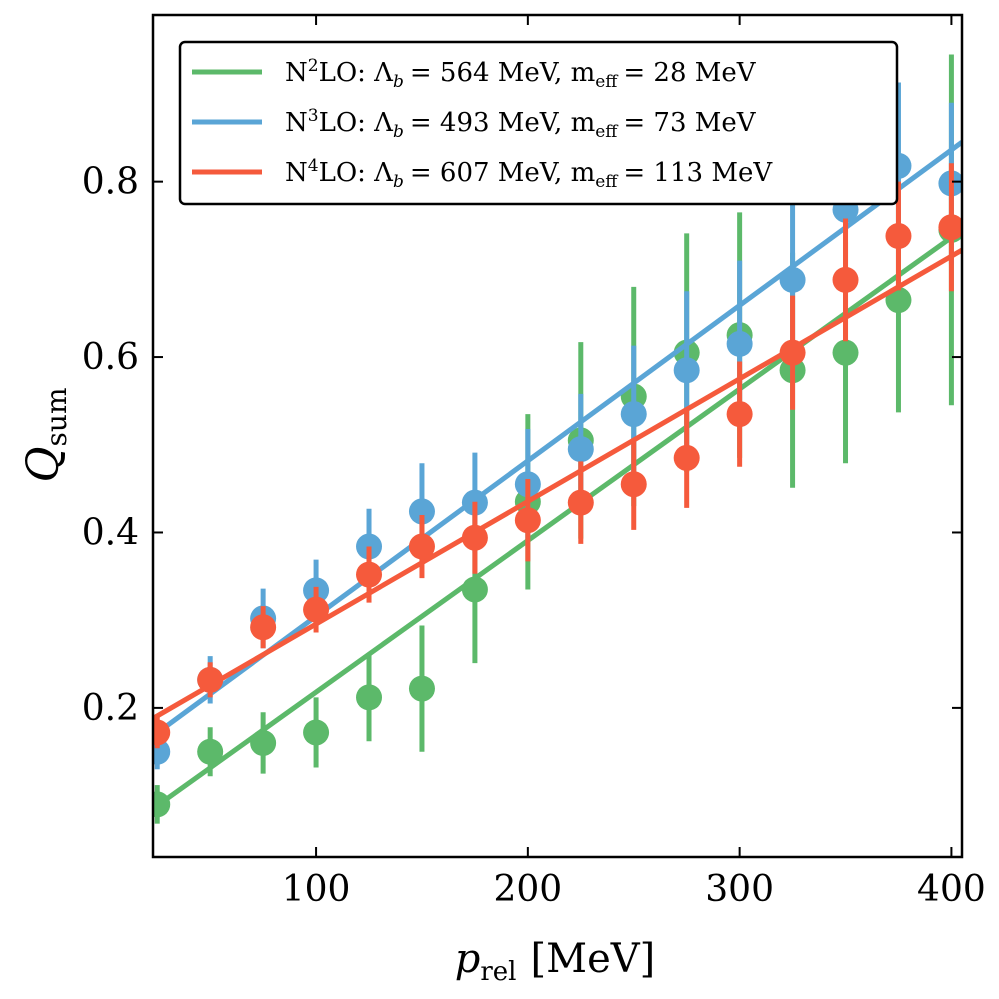  I want to click on x-tick-label: 400, so click(951, 889).